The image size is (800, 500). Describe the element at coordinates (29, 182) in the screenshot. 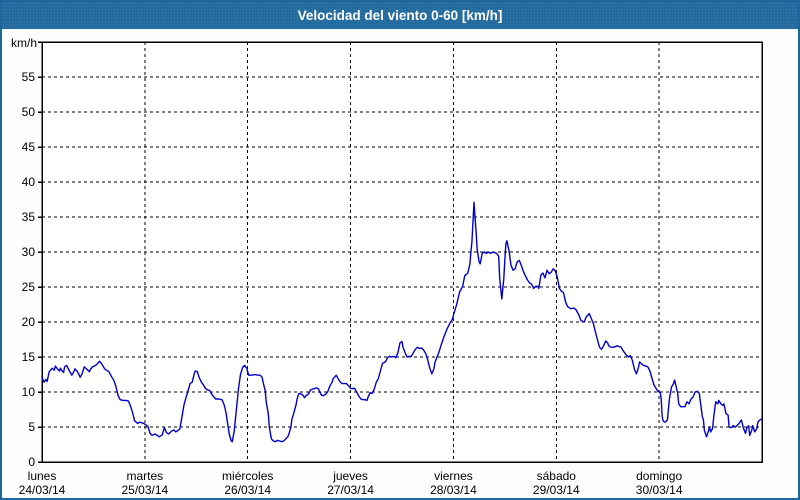

I see `y-axis-label: 40` at that location.